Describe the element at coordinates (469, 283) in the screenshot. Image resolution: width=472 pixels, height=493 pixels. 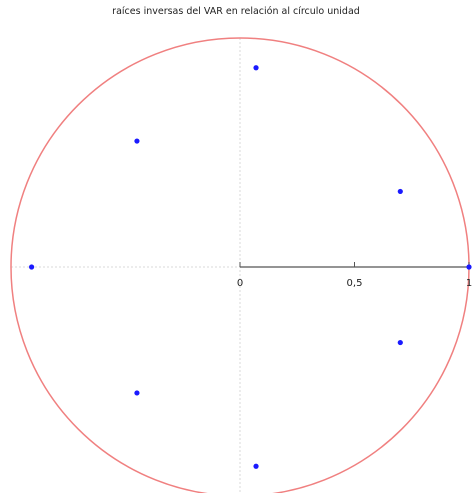
I see `x-tick-label: 1` at that location.